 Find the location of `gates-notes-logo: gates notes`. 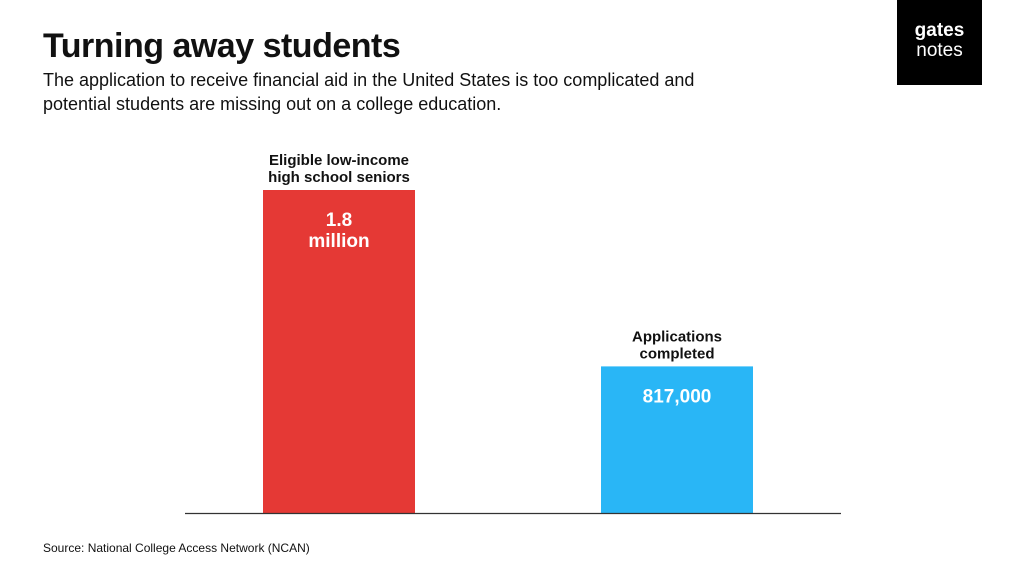

gates-notes-logo: gates notes is located at coordinates (939, 42).